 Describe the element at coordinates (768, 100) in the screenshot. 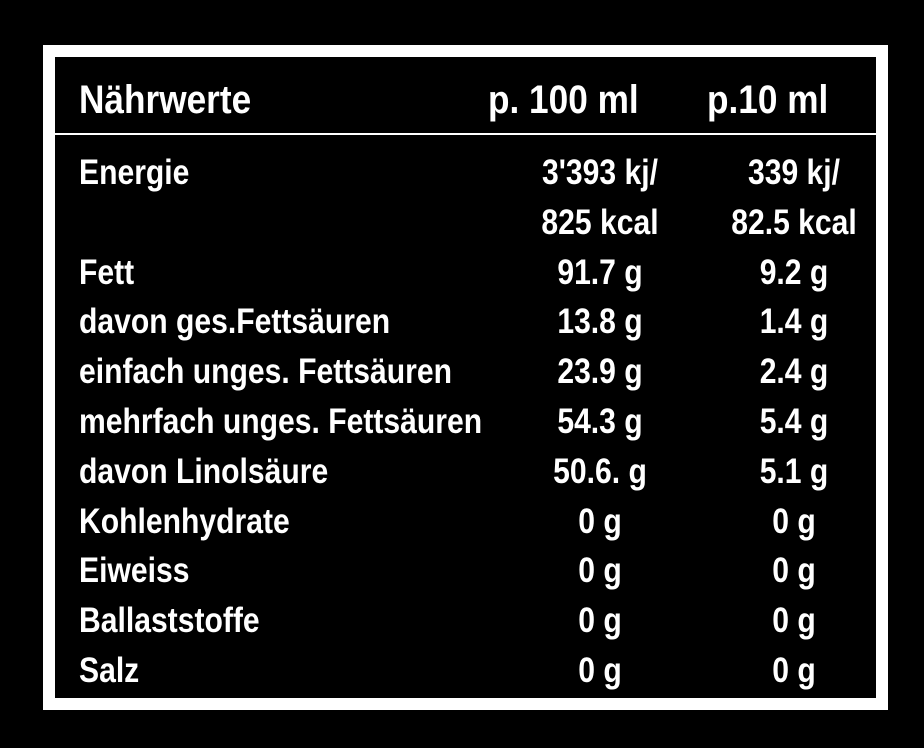

I see `column-header-per-10ml: p.10 ml` at that location.